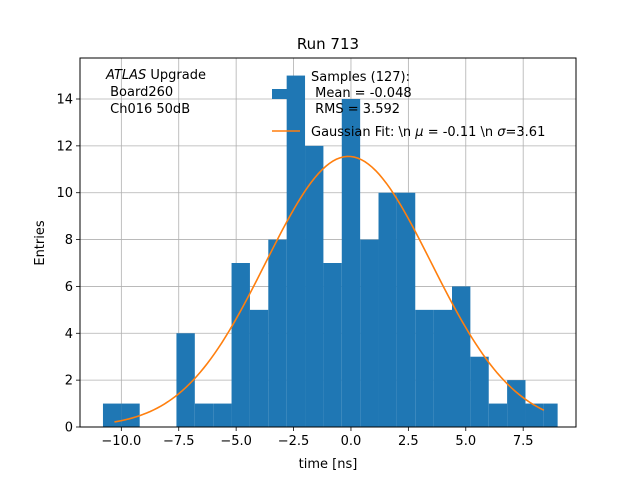 The height and width of the screenshot is (480, 640). Describe the element at coordinates (69, 240) in the screenshot. I see `y-tick-label: 8` at that location.